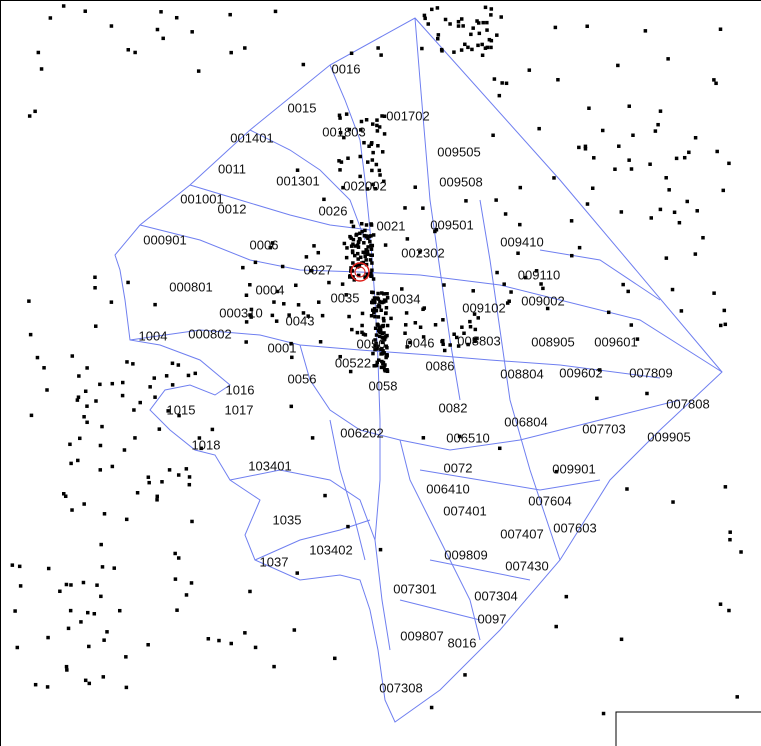 The height and width of the screenshot is (746, 761). What do you see at coordinates (542, 300) in the screenshot?
I see `tract-label: 009002` at bounding box center [542, 300].